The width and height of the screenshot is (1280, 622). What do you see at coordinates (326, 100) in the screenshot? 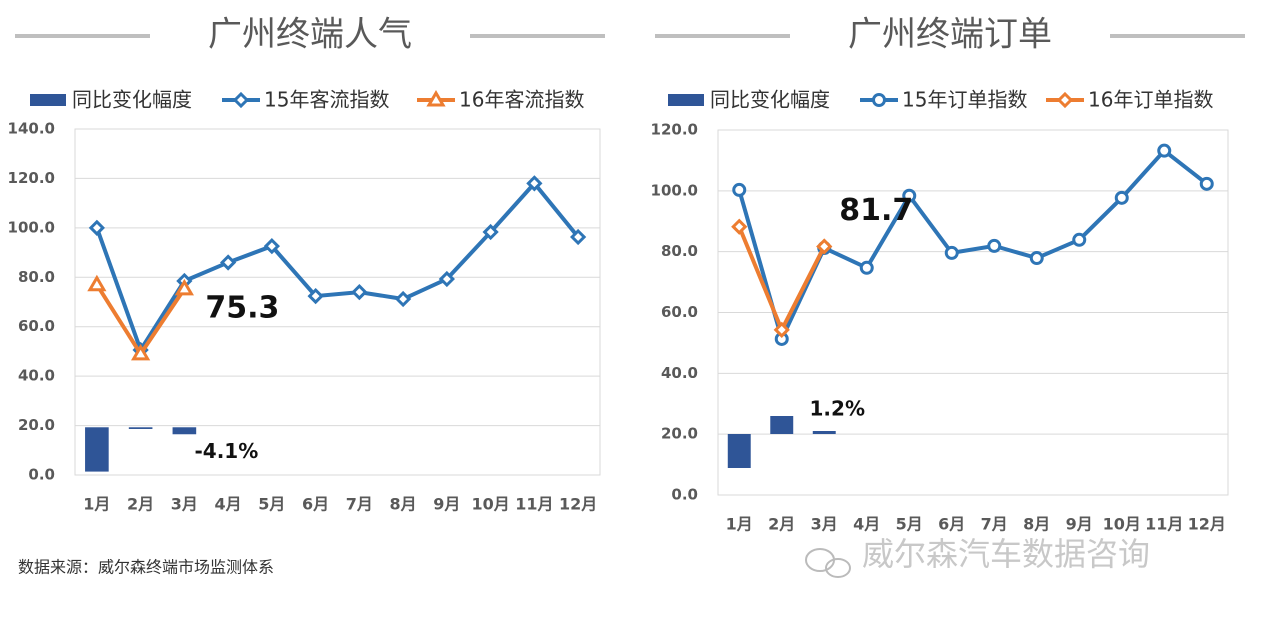
I see `legend-label: 15年客流指数` at bounding box center [326, 100].